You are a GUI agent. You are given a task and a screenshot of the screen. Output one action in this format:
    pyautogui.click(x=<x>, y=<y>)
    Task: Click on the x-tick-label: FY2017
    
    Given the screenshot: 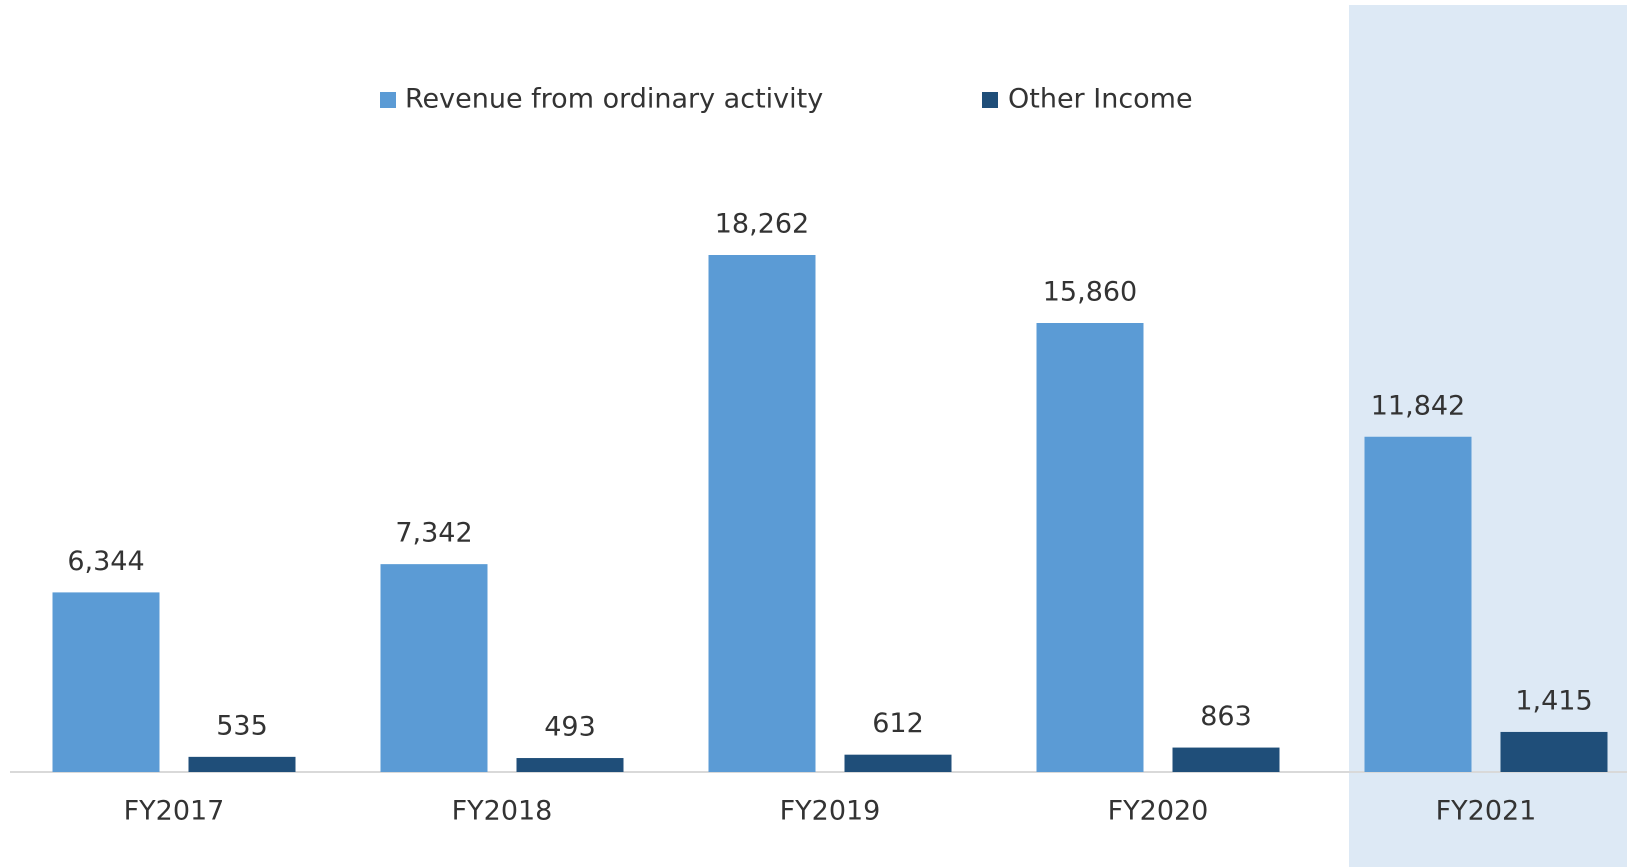 What is the action you would take?
    pyautogui.click(x=174, y=811)
    